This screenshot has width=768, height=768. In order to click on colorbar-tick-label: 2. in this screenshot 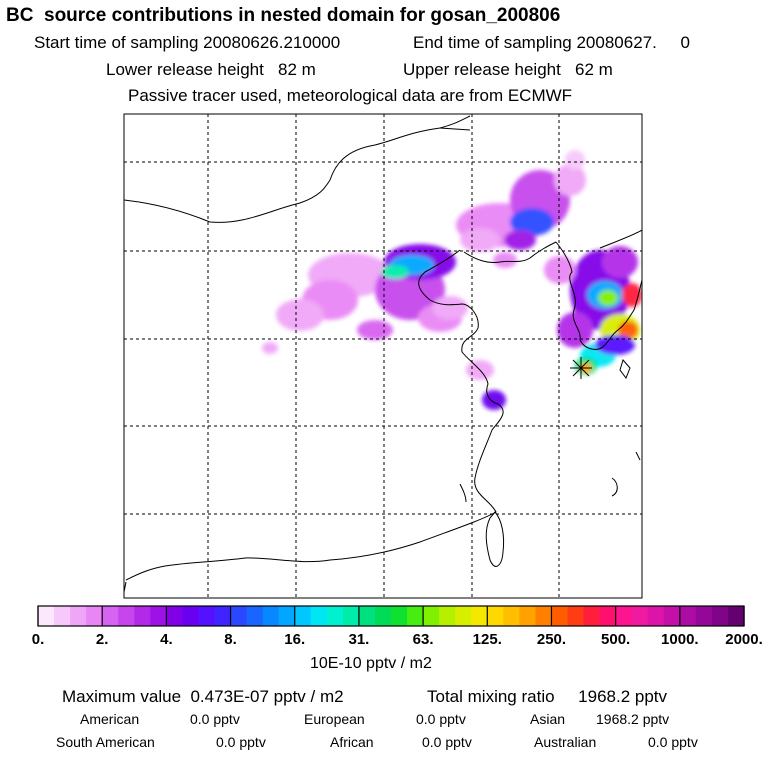, I will do `click(102, 639)`.